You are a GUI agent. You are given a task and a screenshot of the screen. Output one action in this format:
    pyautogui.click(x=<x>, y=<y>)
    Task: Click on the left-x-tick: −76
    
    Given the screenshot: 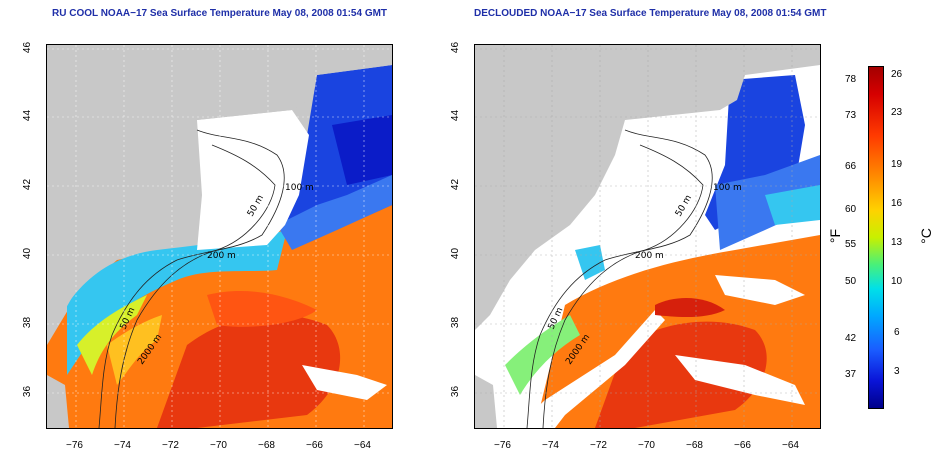 What is the action you would take?
    pyautogui.click(x=74, y=445)
    